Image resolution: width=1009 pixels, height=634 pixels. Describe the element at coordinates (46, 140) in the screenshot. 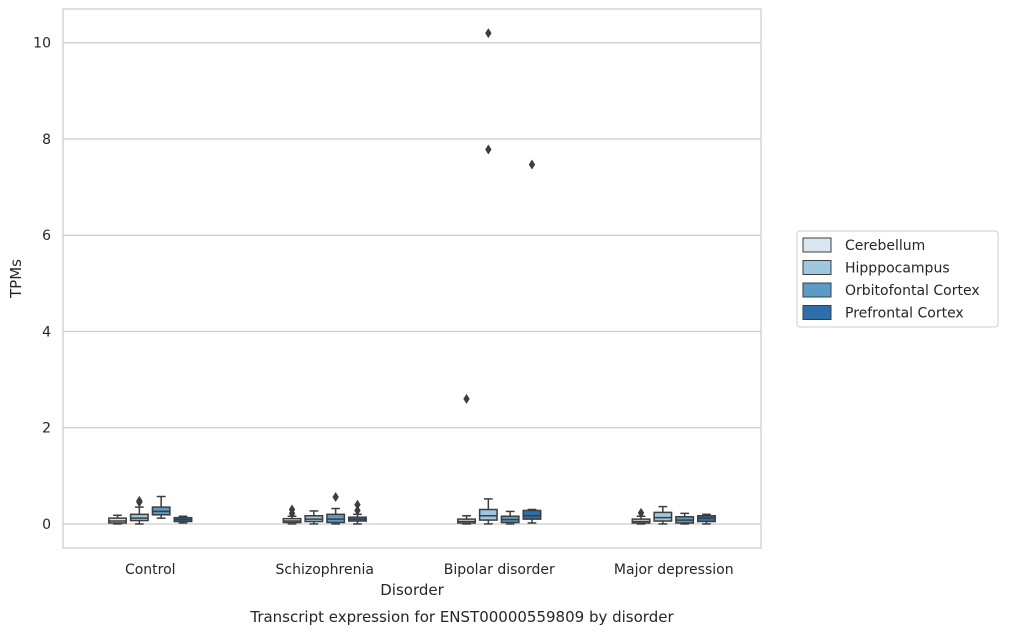

I see `y-tick-label: 8` at that location.